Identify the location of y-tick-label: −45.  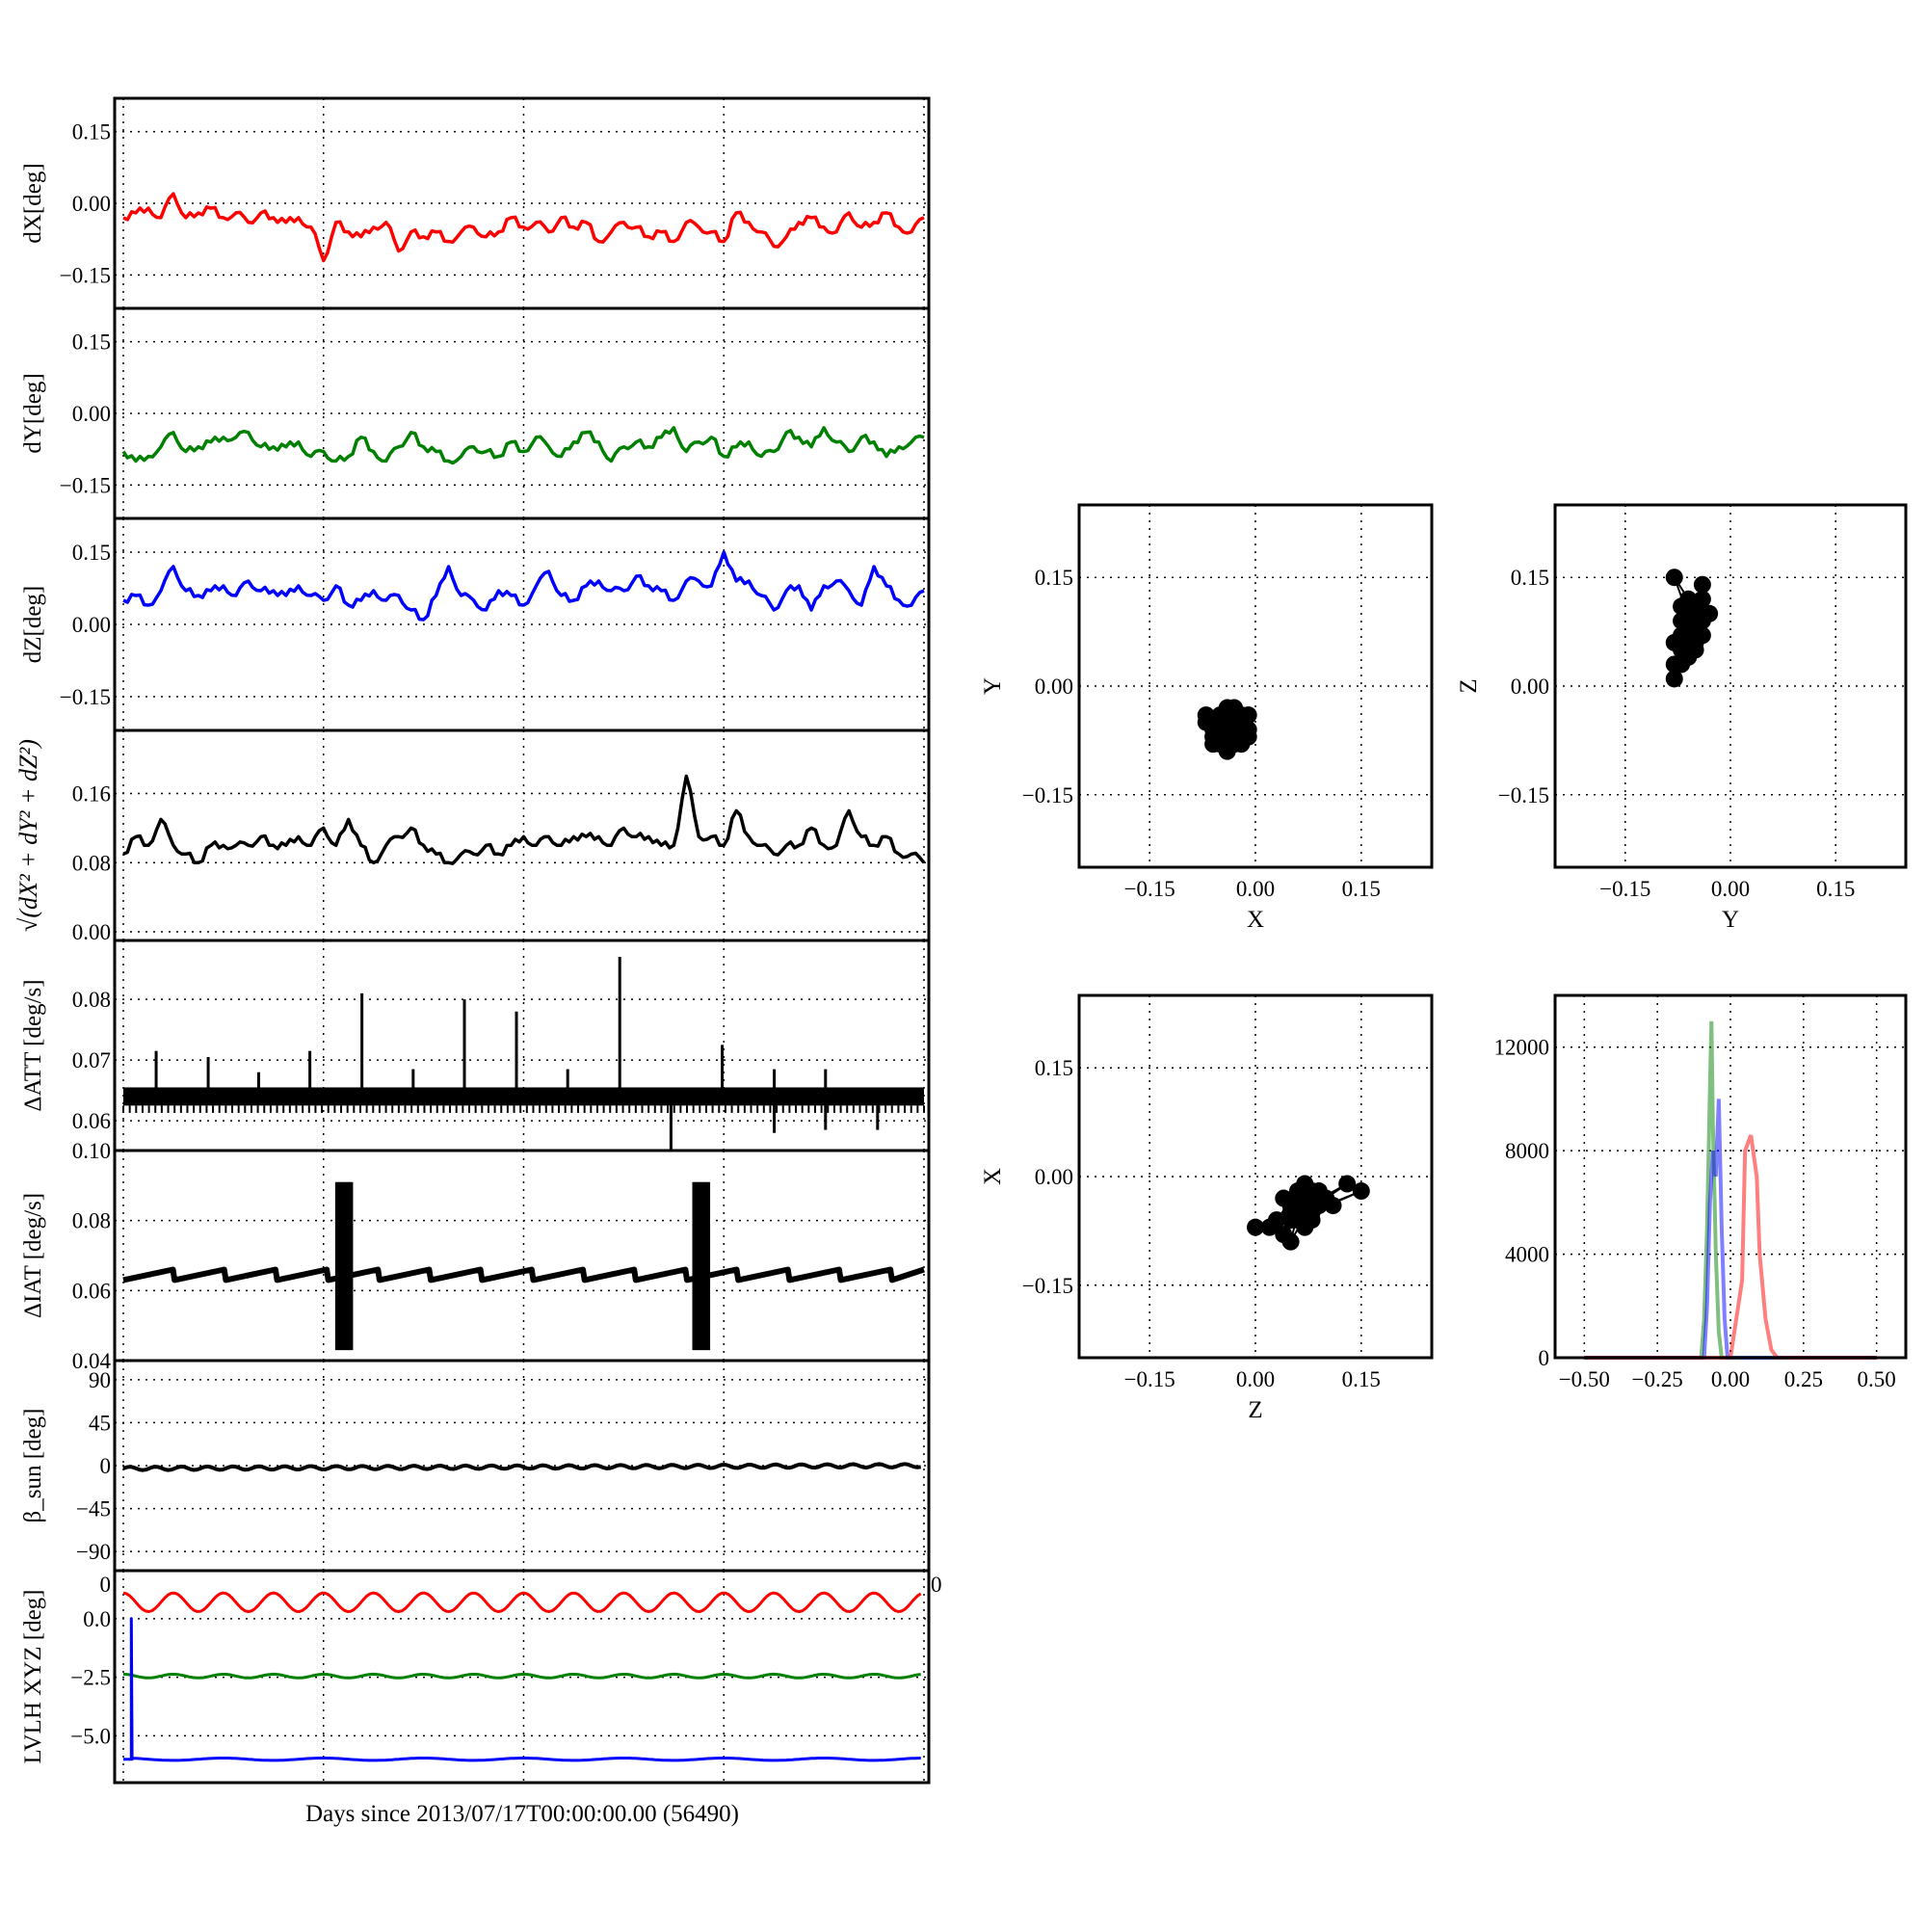
(93, 1509).